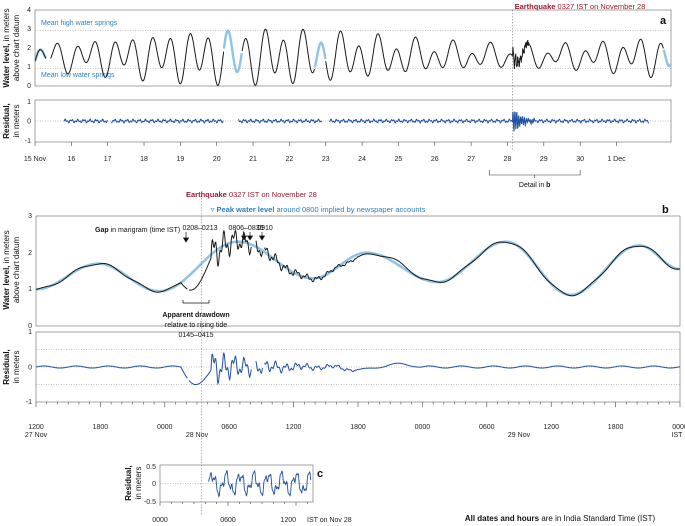 This screenshot has width=685, height=526. What do you see at coordinates (150, 502) in the screenshot?
I see `c-ytick-neg: -0.5` at bounding box center [150, 502].